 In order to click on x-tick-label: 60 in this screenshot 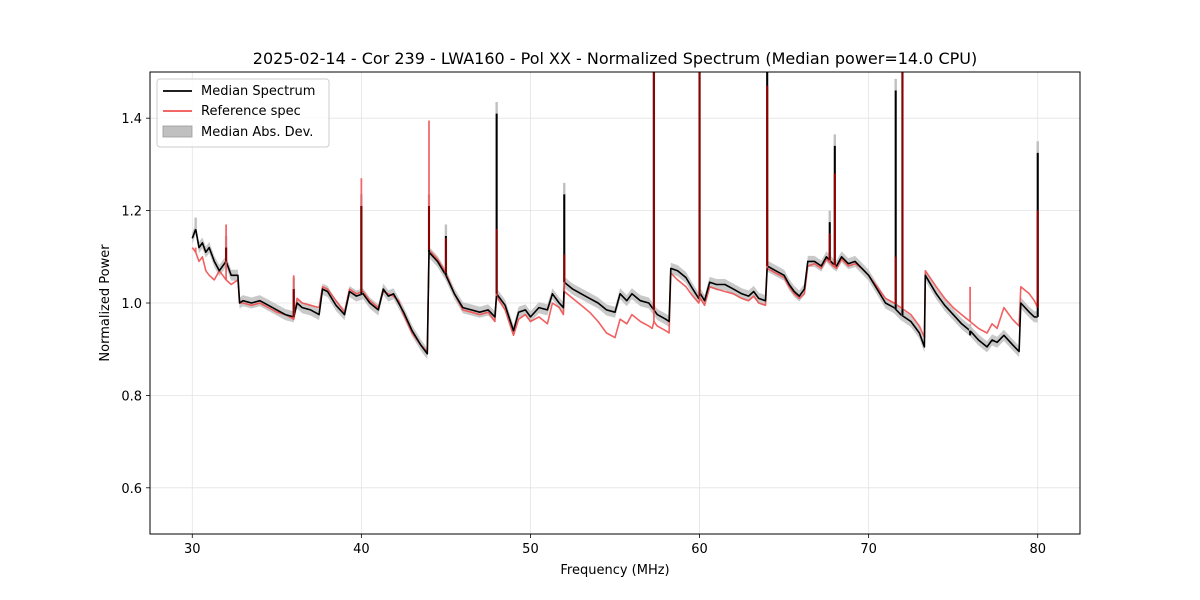, I will do `click(699, 549)`.